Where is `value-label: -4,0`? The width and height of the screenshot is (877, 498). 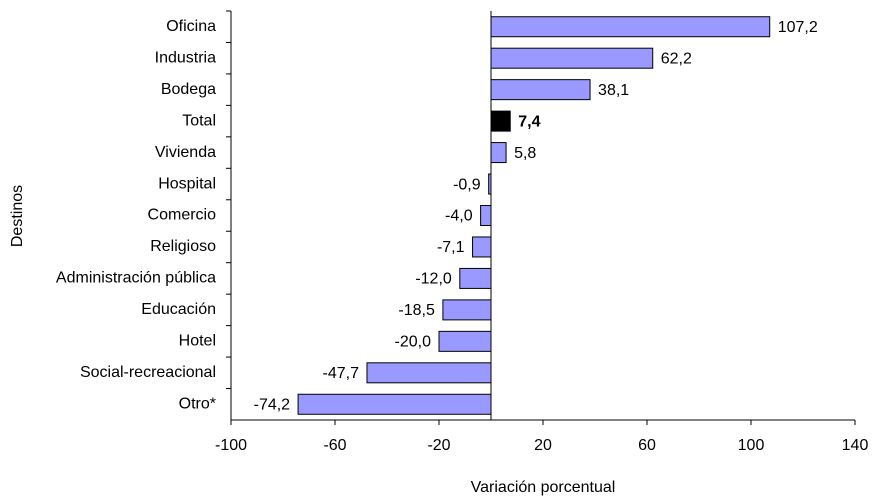 value-label: -4,0 is located at coordinates (459, 216).